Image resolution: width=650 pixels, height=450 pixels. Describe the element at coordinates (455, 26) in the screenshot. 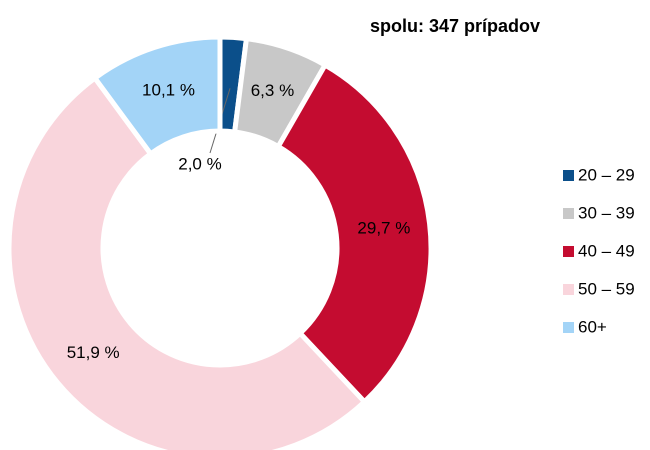

I see `chart-title: spolu: 347 prípadov` at that location.